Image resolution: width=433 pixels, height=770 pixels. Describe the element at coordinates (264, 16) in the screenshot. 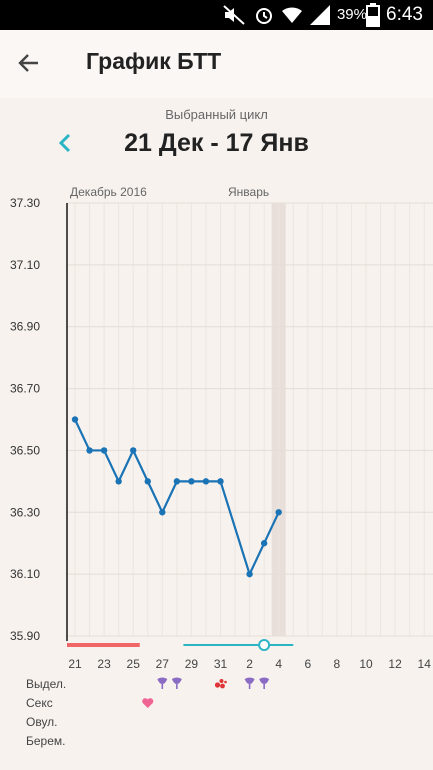

I see `alarm-icon` at that location.